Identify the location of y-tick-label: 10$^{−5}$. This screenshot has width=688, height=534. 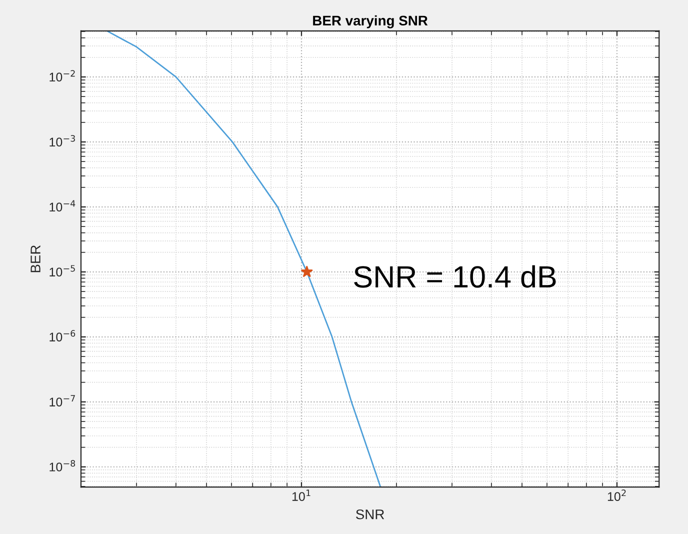
(62, 270).